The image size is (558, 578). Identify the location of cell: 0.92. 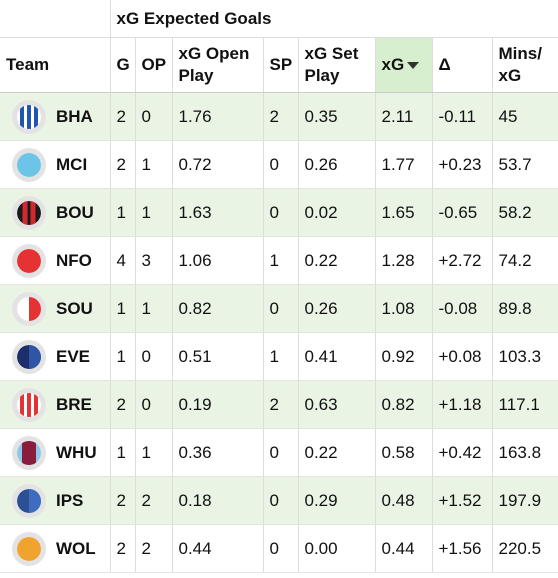
(403, 356).